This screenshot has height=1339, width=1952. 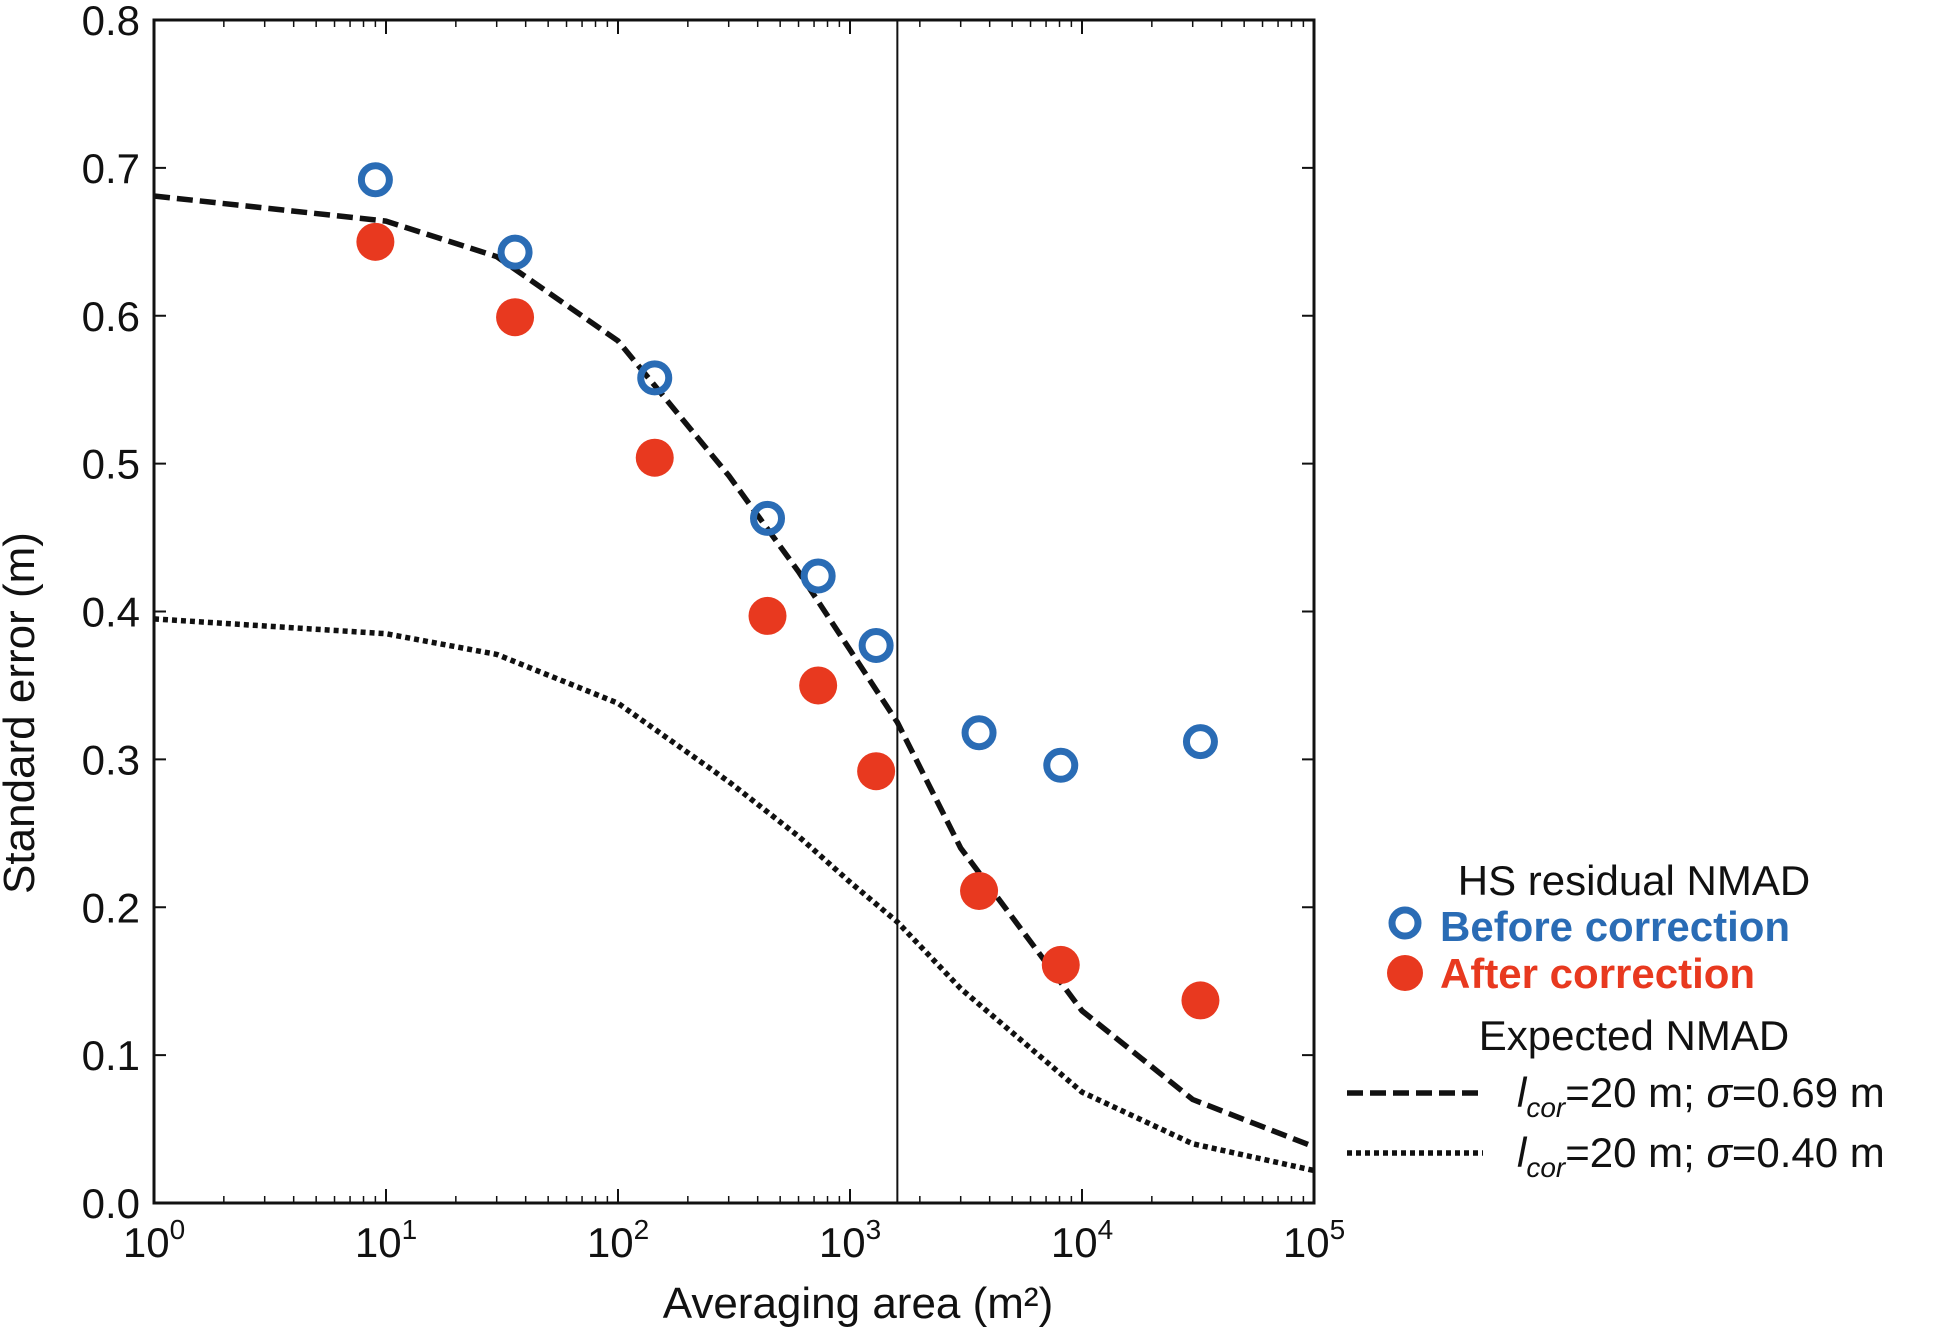 What do you see at coordinates (111, 464) in the screenshot?
I see `y-tick-label: 0.5` at bounding box center [111, 464].